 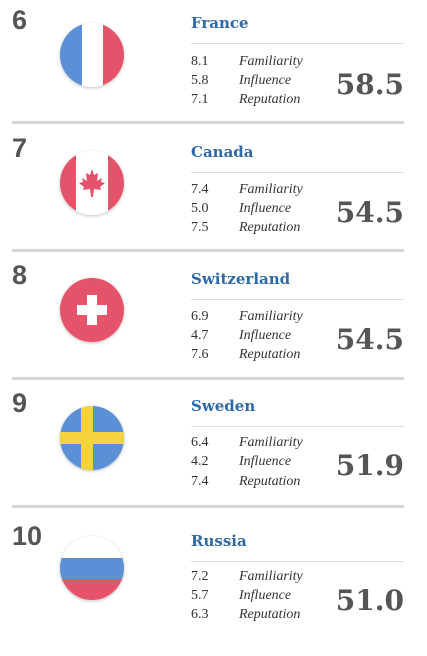 What do you see at coordinates (369, 600) in the screenshot?
I see `total-score: 51.0` at bounding box center [369, 600].